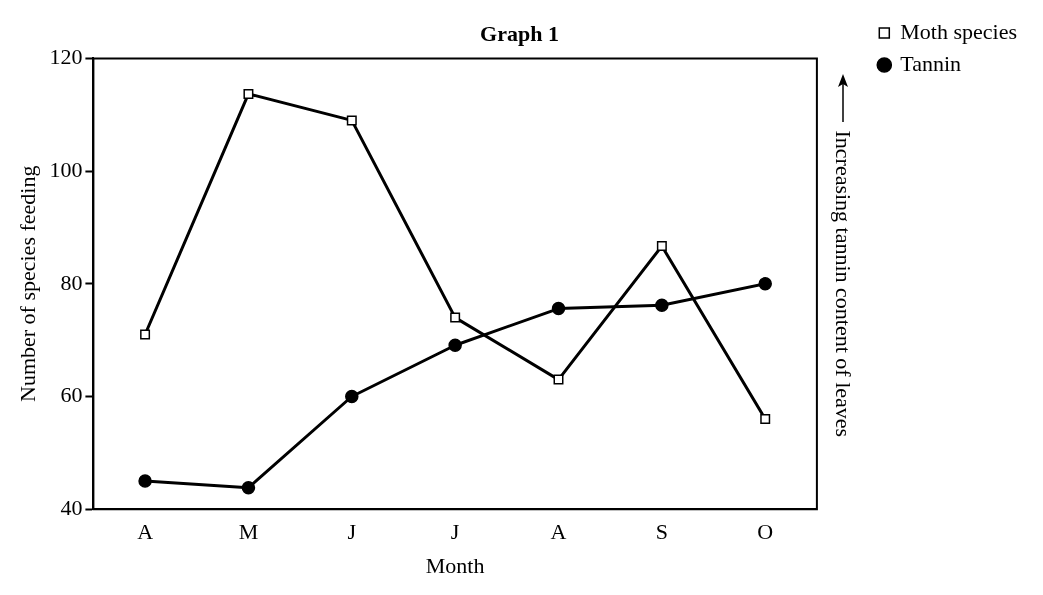 The height and width of the screenshot is (595, 1043). What do you see at coordinates (71, 507) in the screenshot?
I see `y-tick-label: 40` at bounding box center [71, 507].